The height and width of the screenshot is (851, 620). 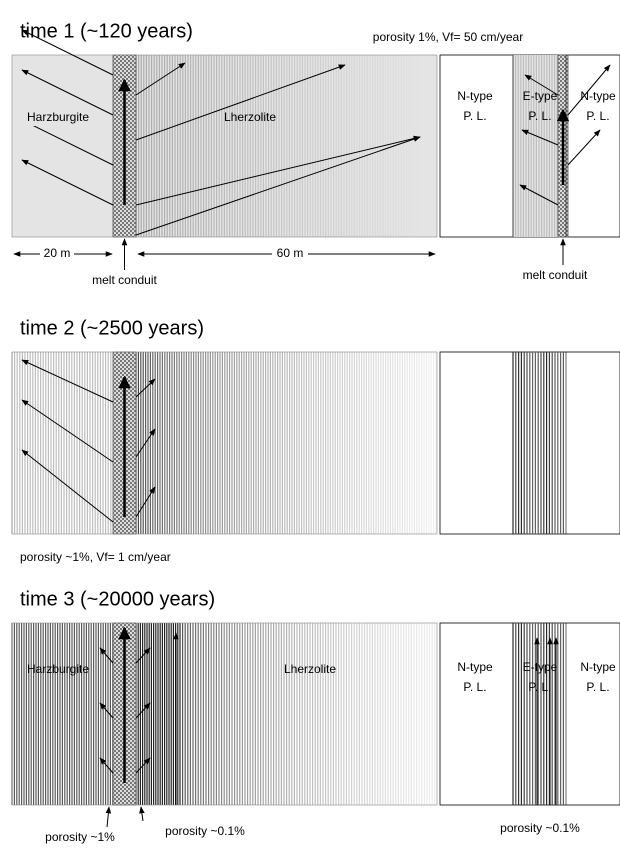 What do you see at coordinates (106, 31) in the screenshot?
I see `panel-title: time 1 (~120 years)` at bounding box center [106, 31].